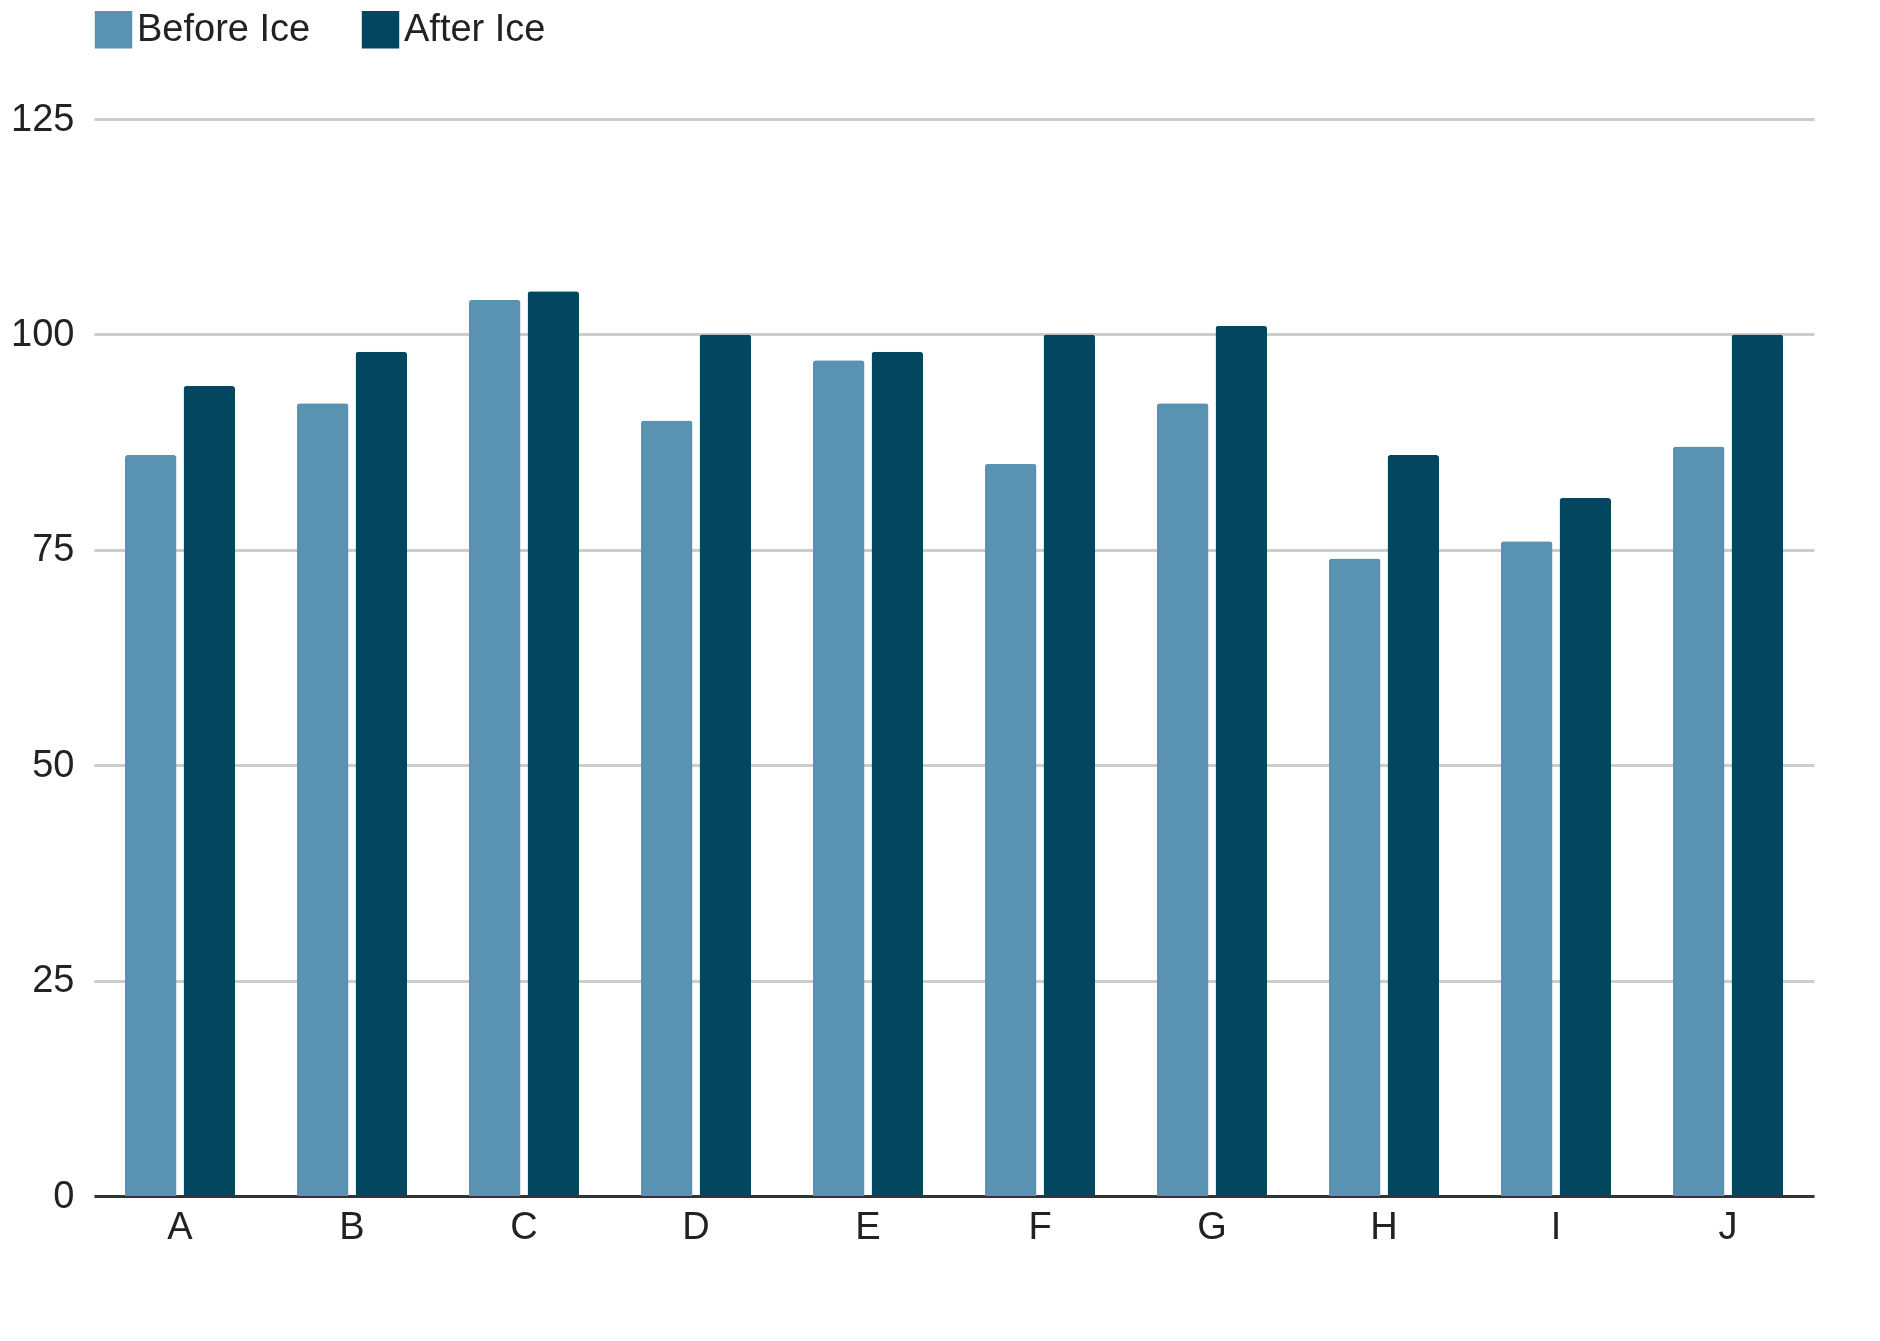  Describe the element at coordinates (1384, 1225) in the screenshot. I see `x-tick-label: H` at that location.